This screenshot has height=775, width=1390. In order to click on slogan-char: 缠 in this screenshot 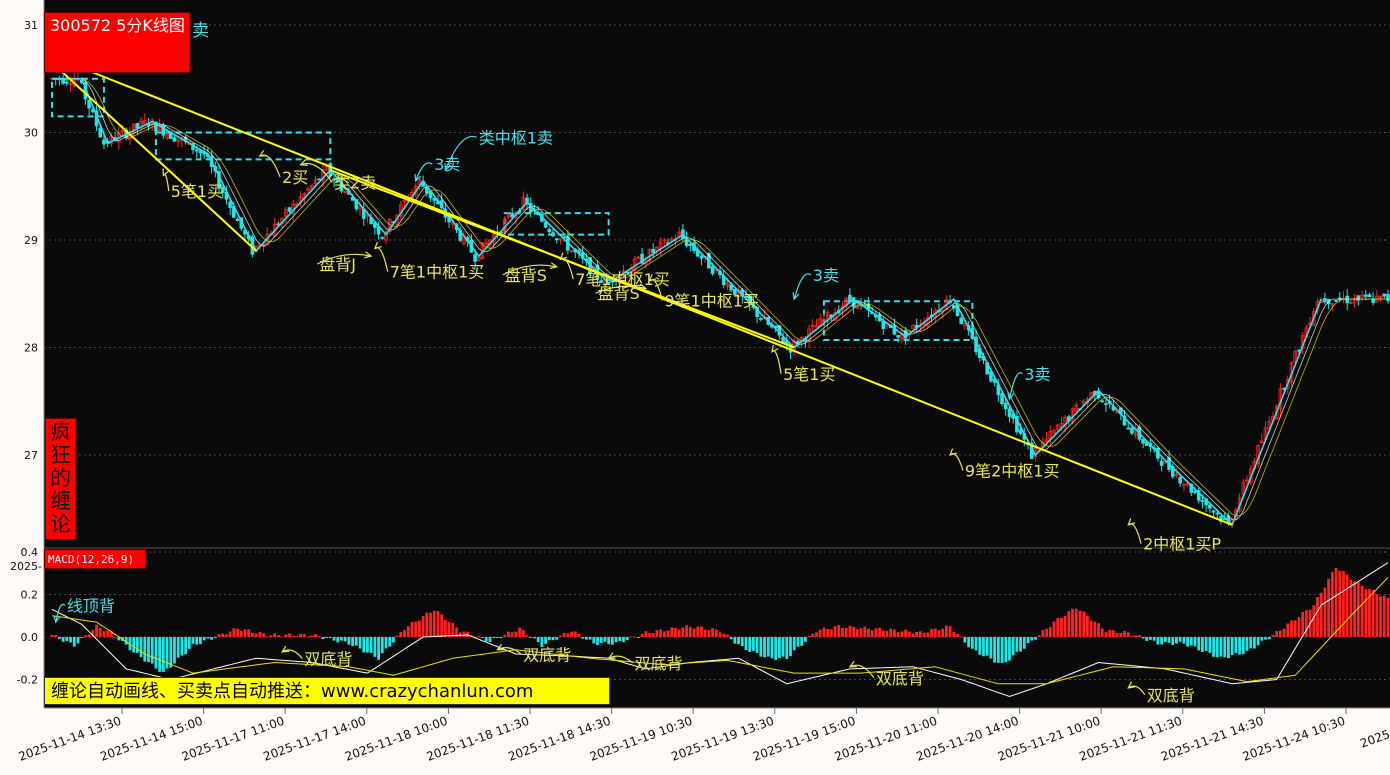, I will do `click(60, 501)`.